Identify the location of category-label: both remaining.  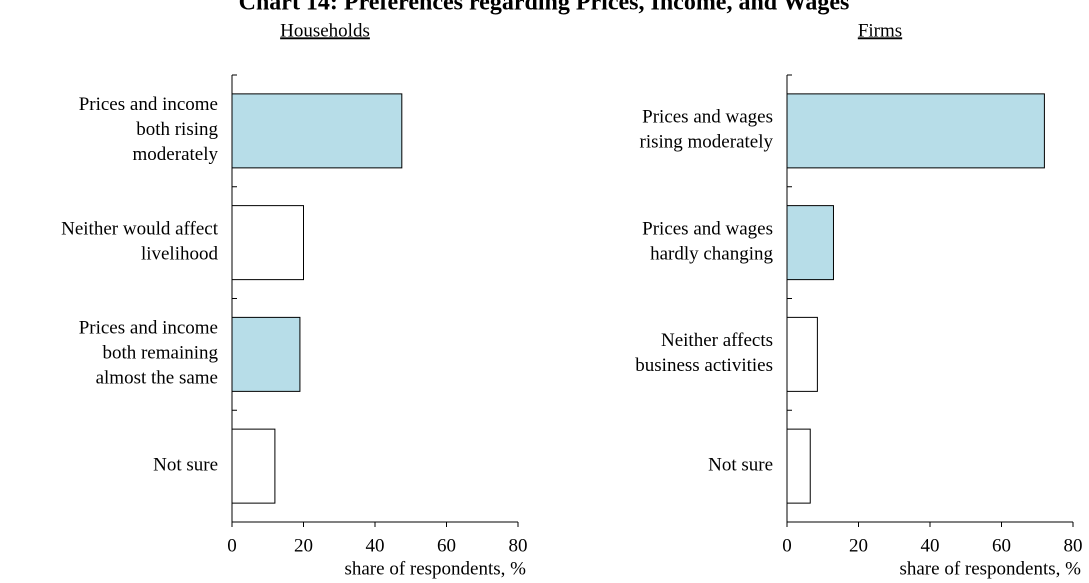
(160, 353).